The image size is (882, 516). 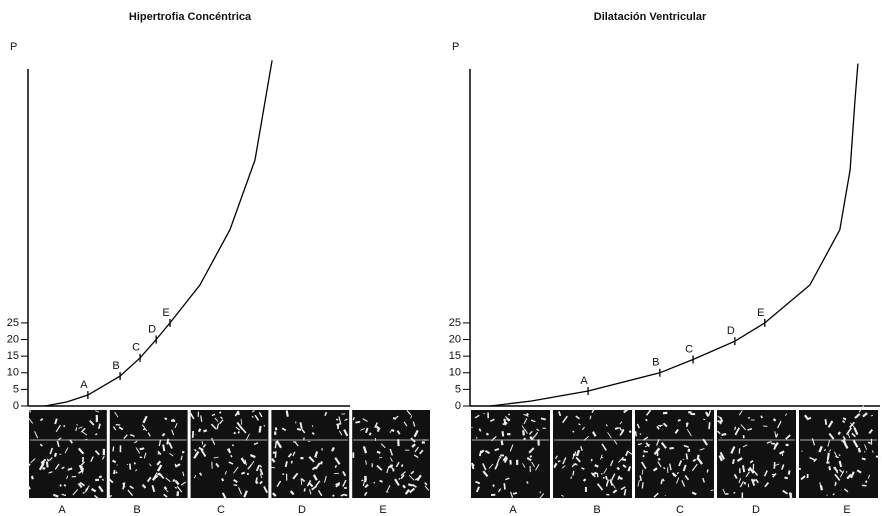 What do you see at coordinates (136, 510) in the screenshot?
I see `image-label: B` at bounding box center [136, 510].